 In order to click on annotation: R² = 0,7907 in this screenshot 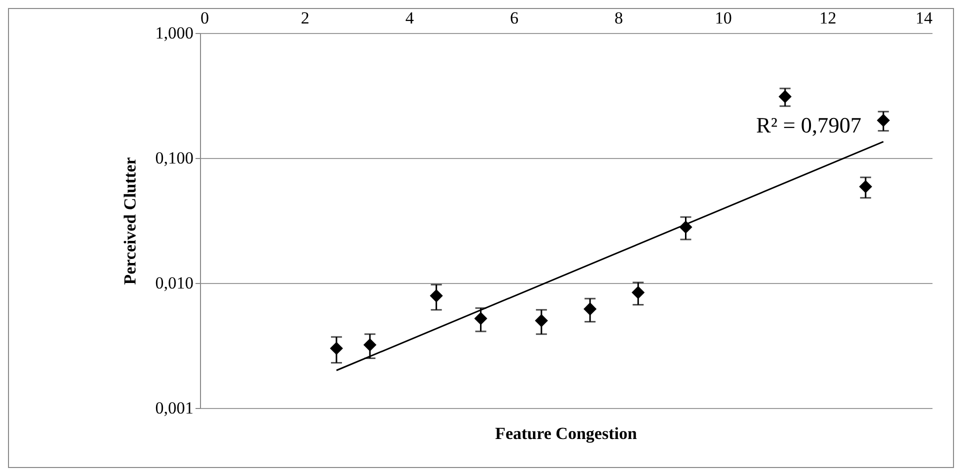, I will do `click(809, 125)`.